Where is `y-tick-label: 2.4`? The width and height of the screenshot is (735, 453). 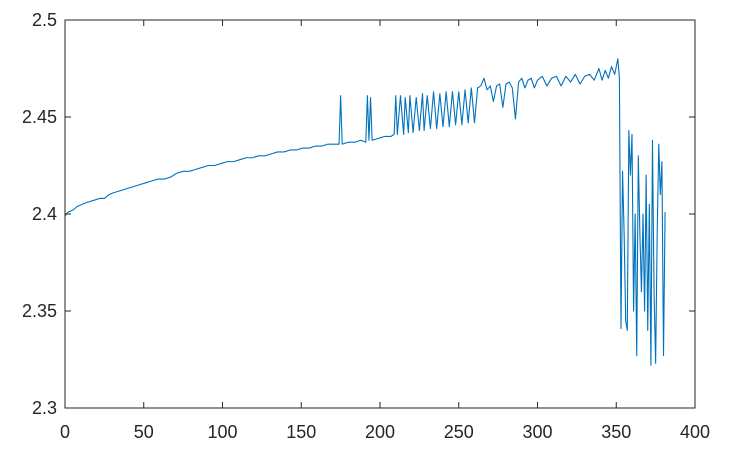
y-tick-label: 2.4 is located at coordinates (44, 214).